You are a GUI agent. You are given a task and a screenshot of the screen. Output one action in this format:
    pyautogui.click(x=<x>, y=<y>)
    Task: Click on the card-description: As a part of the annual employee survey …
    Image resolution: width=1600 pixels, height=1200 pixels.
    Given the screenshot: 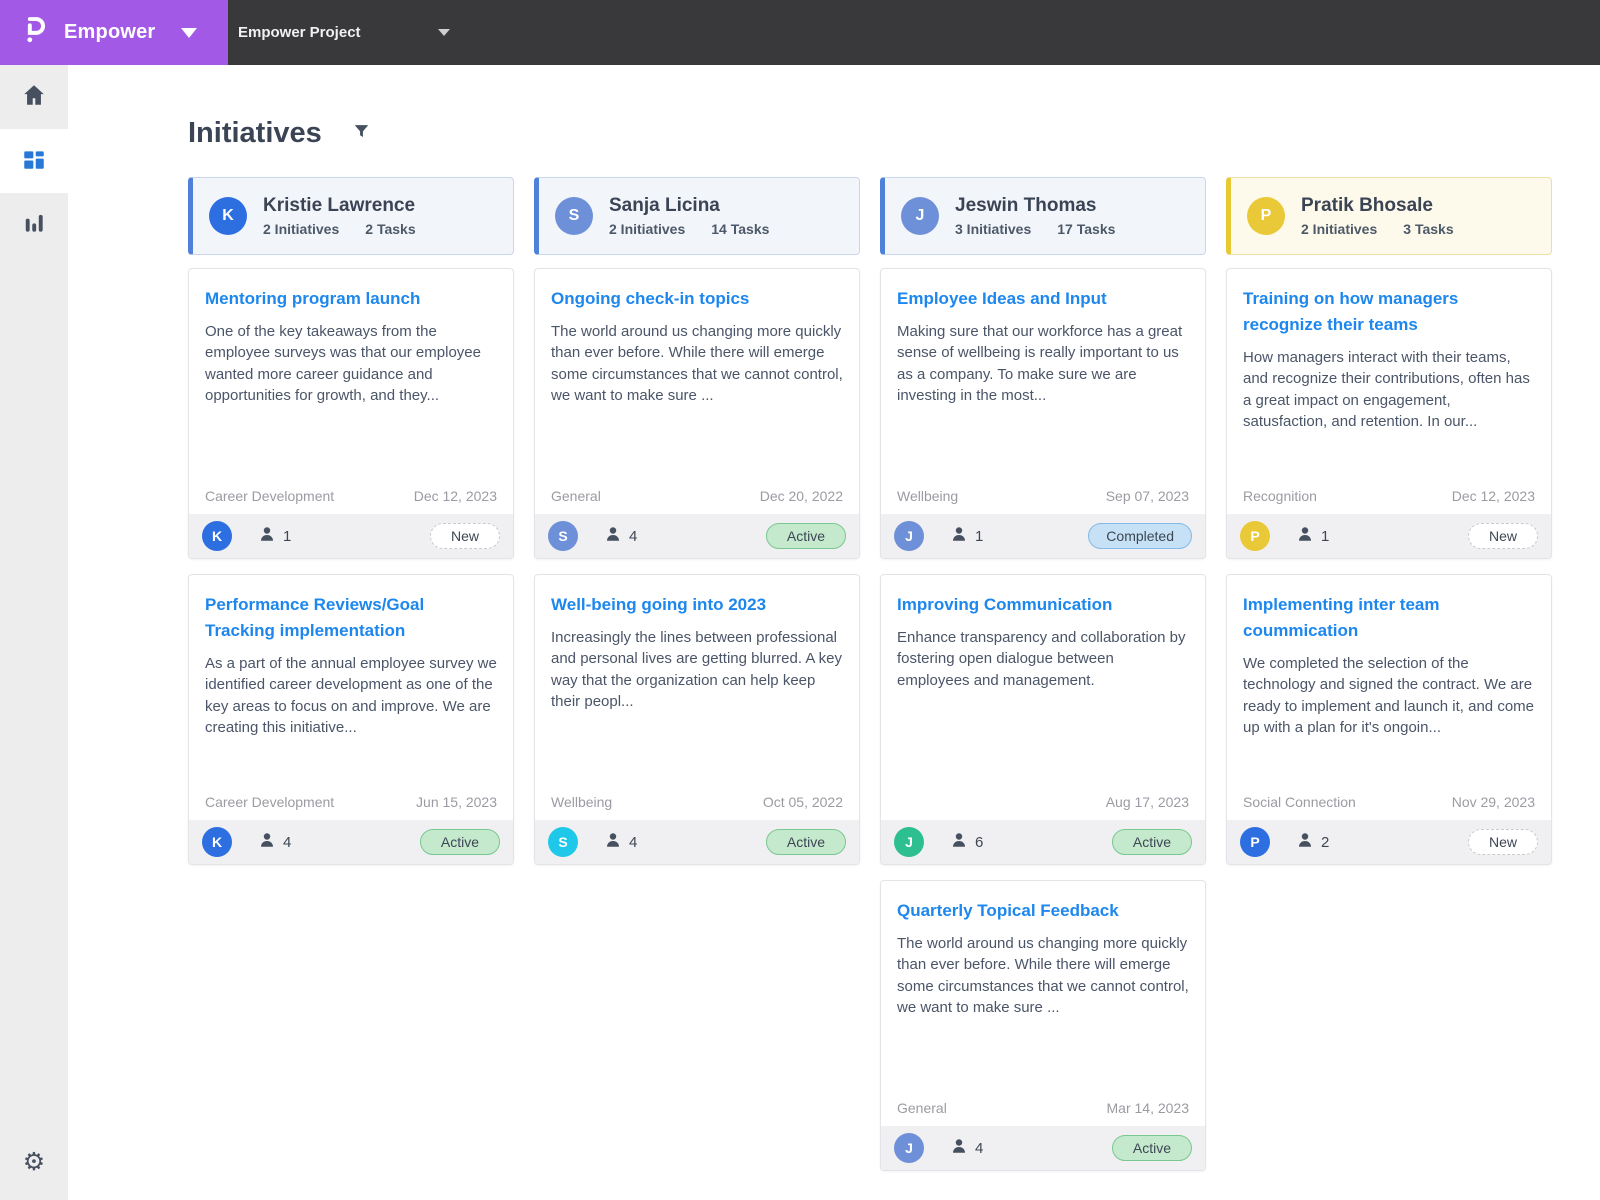 What is the action you would take?
    pyautogui.click(x=351, y=695)
    